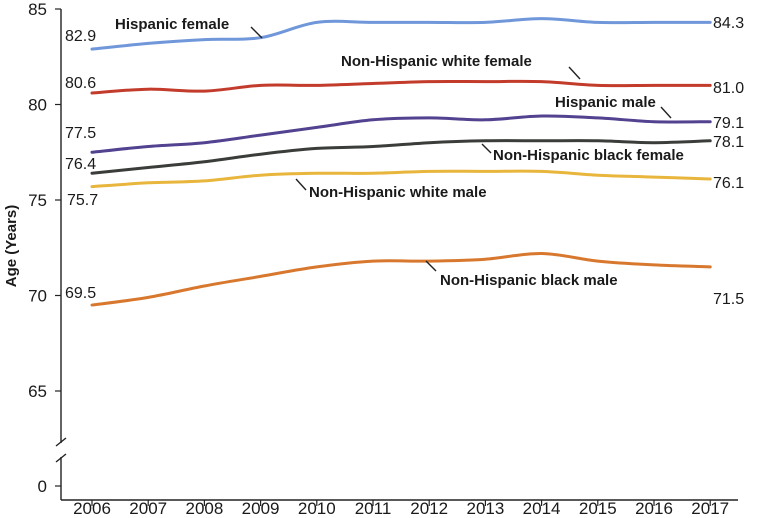 This screenshot has width=757, height=518. Describe the element at coordinates (728, 88) in the screenshot. I see `end-value-label-nh-white-female: 81.0` at that location.